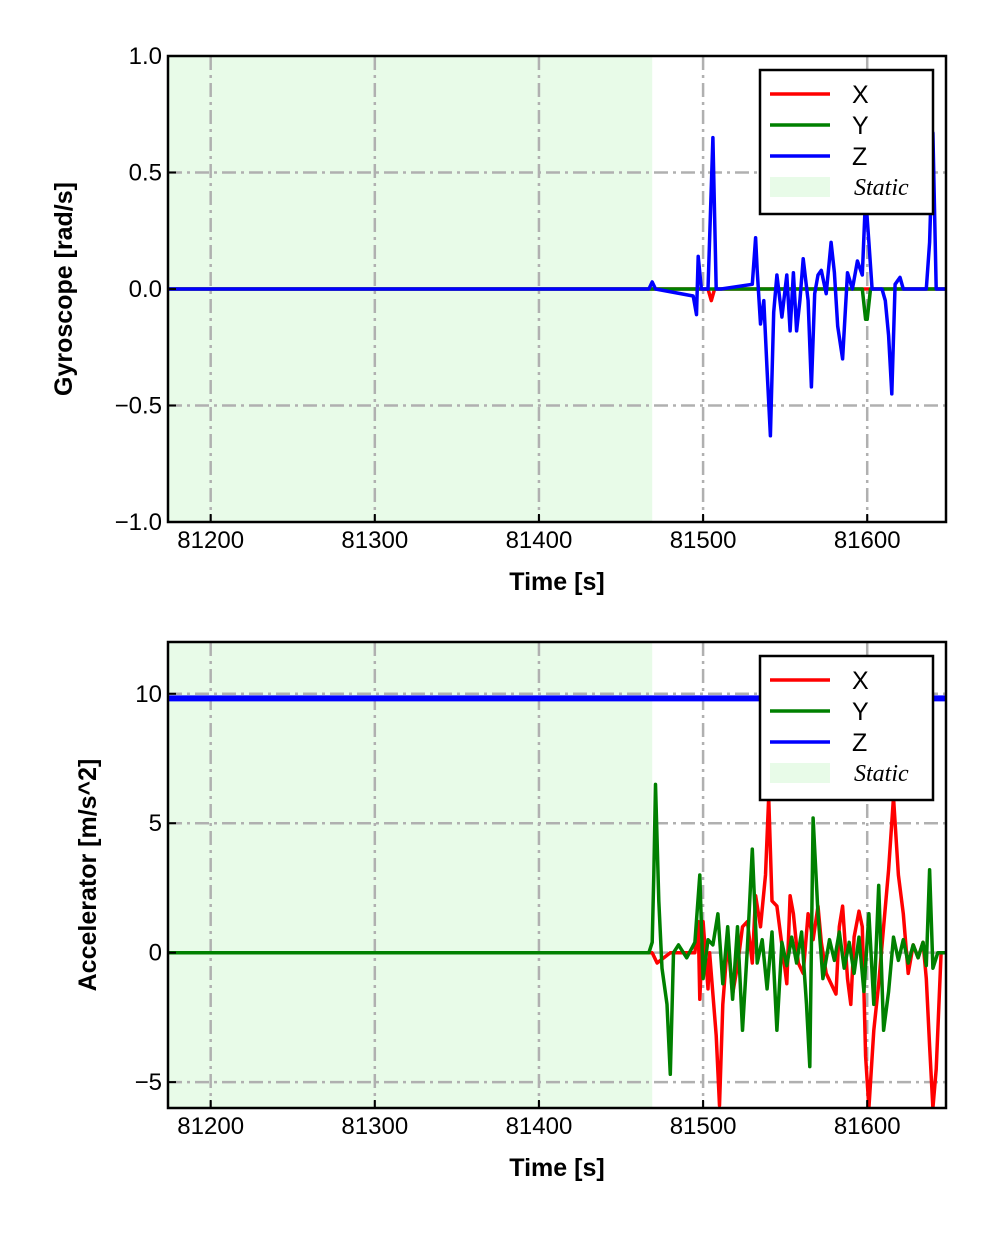  What do you see at coordinates (88, 875) in the screenshot?
I see `y-axis-label: Accelerator [m/s^2]` at bounding box center [88, 875].